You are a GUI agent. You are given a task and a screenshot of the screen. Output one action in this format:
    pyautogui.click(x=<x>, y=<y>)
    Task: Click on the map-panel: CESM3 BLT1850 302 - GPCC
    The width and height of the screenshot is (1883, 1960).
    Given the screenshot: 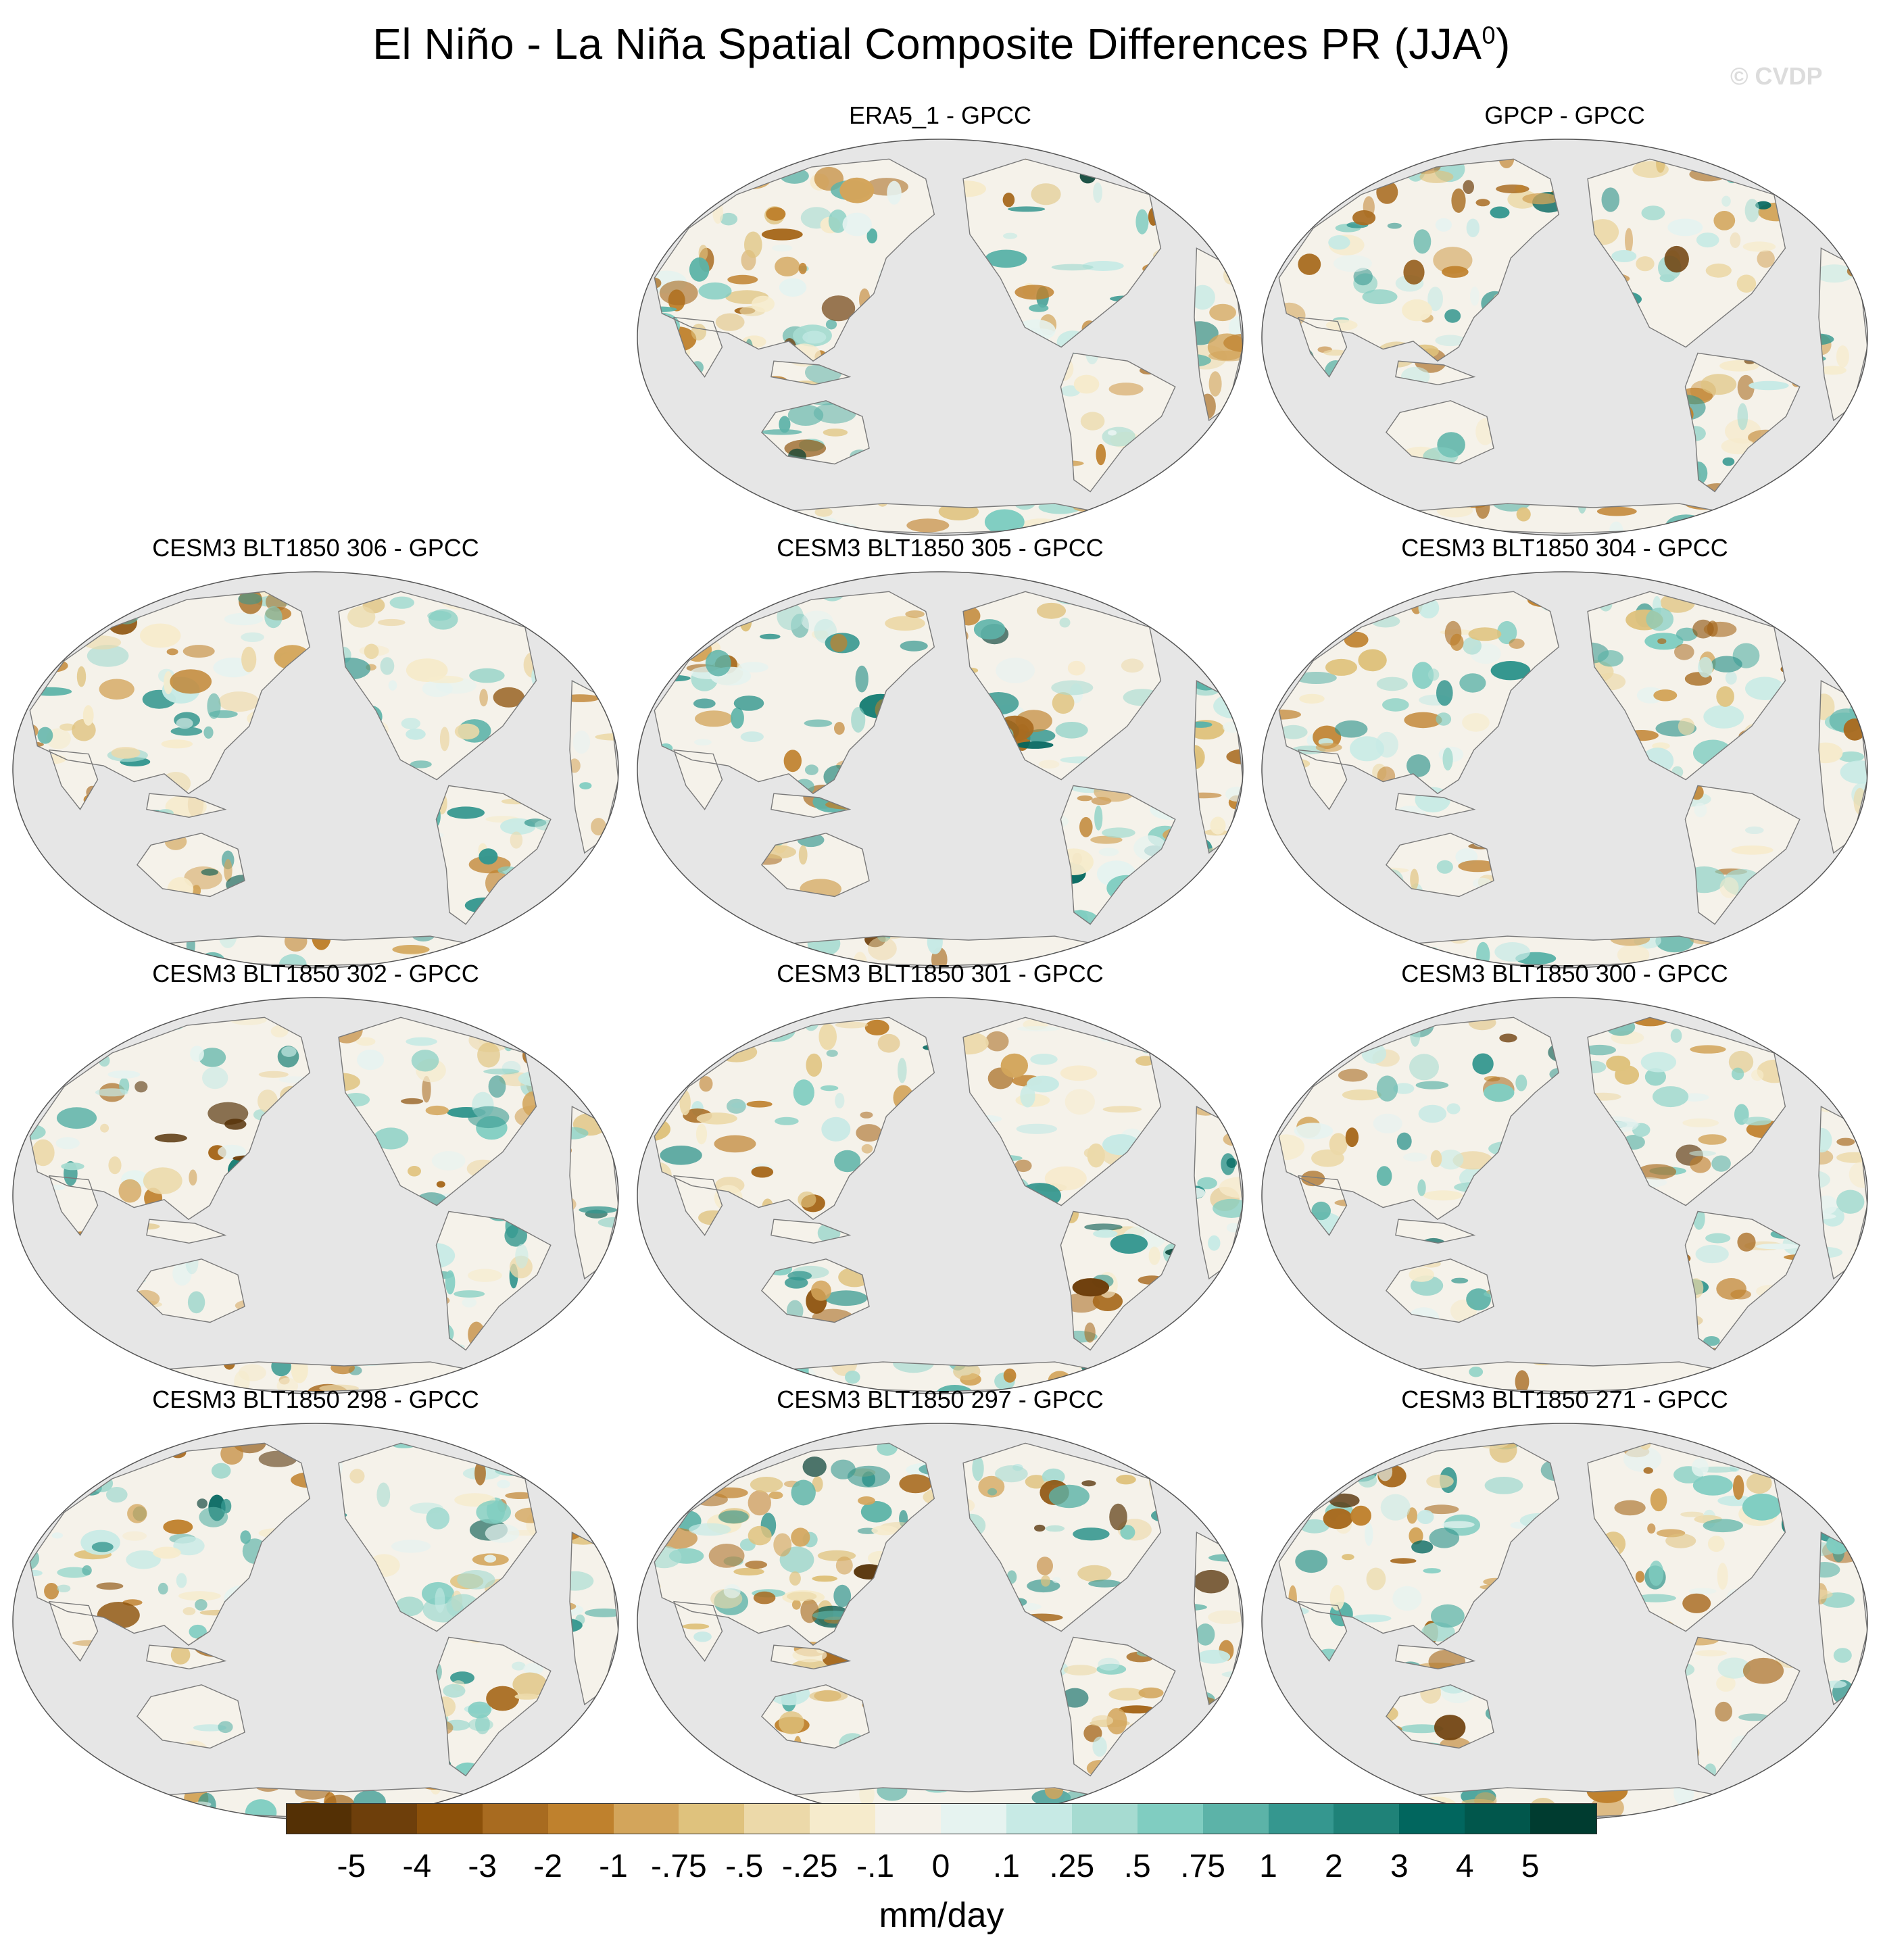 What is the action you would take?
    pyautogui.click(x=316, y=1183)
    